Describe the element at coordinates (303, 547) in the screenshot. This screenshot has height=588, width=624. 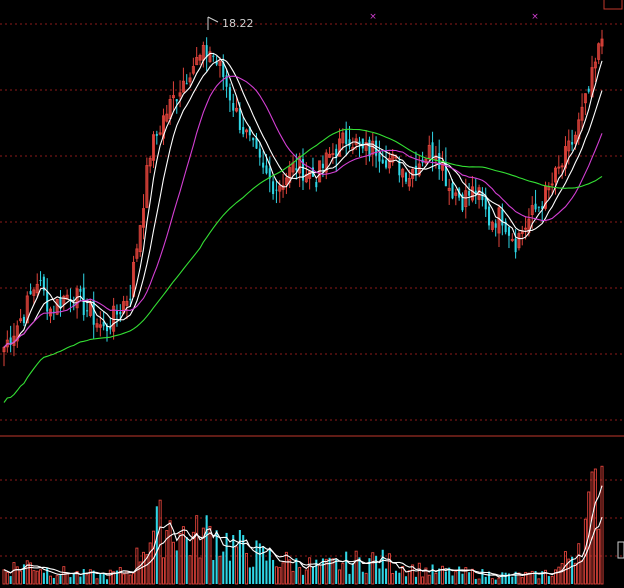
I see `volume-ma10-line` at that location.